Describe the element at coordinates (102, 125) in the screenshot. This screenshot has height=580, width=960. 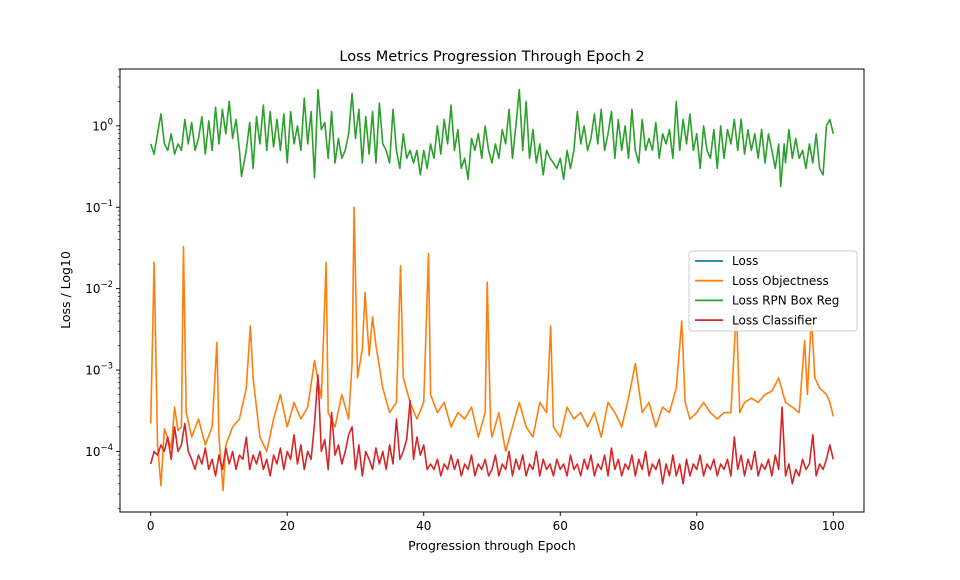
I see `y-tick-label: 10⁰` at that location.